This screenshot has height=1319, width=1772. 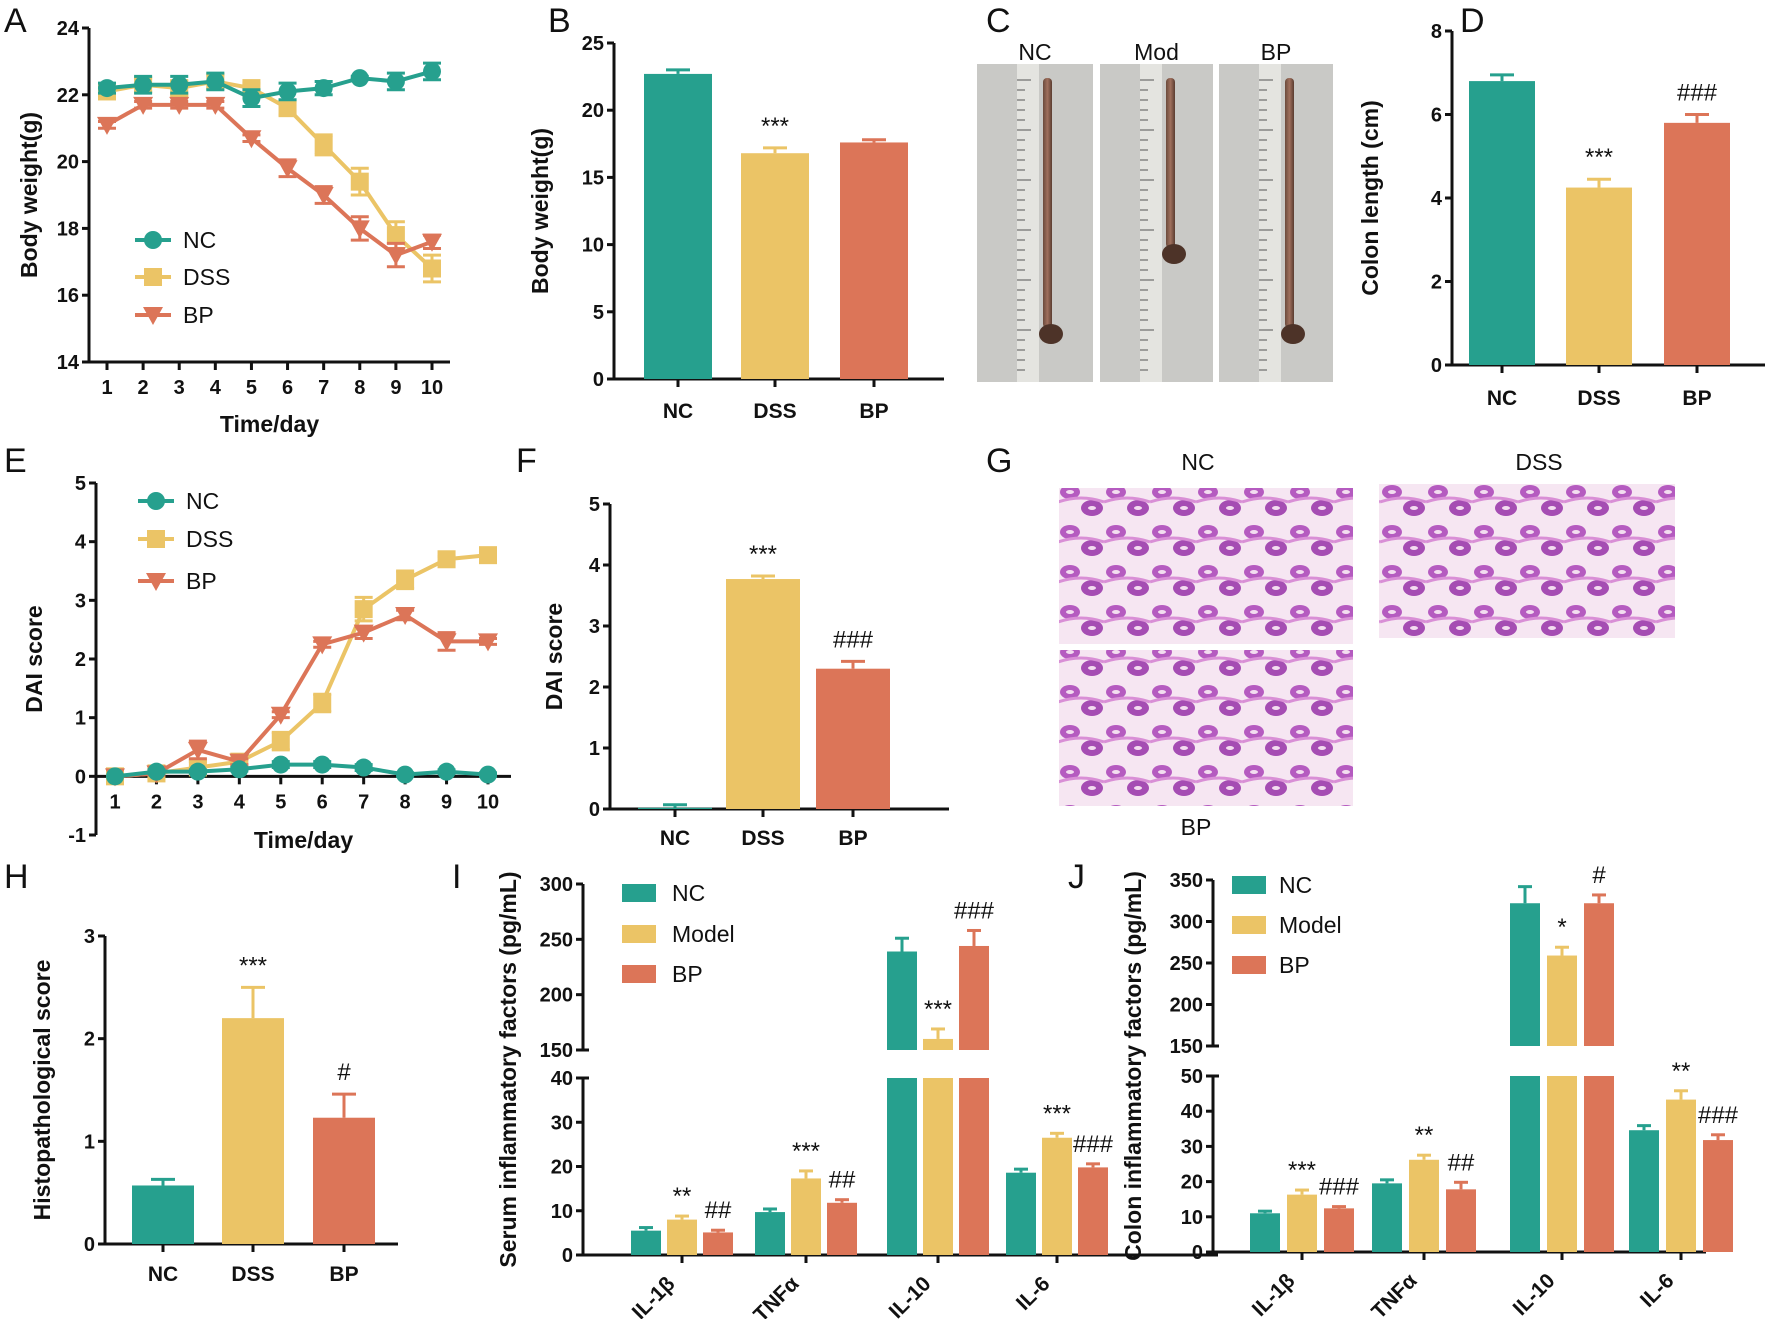 What do you see at coordinates (559, 21) in the screenshot?
I see `panel-label-b: B` at bounding box center [559, 21].